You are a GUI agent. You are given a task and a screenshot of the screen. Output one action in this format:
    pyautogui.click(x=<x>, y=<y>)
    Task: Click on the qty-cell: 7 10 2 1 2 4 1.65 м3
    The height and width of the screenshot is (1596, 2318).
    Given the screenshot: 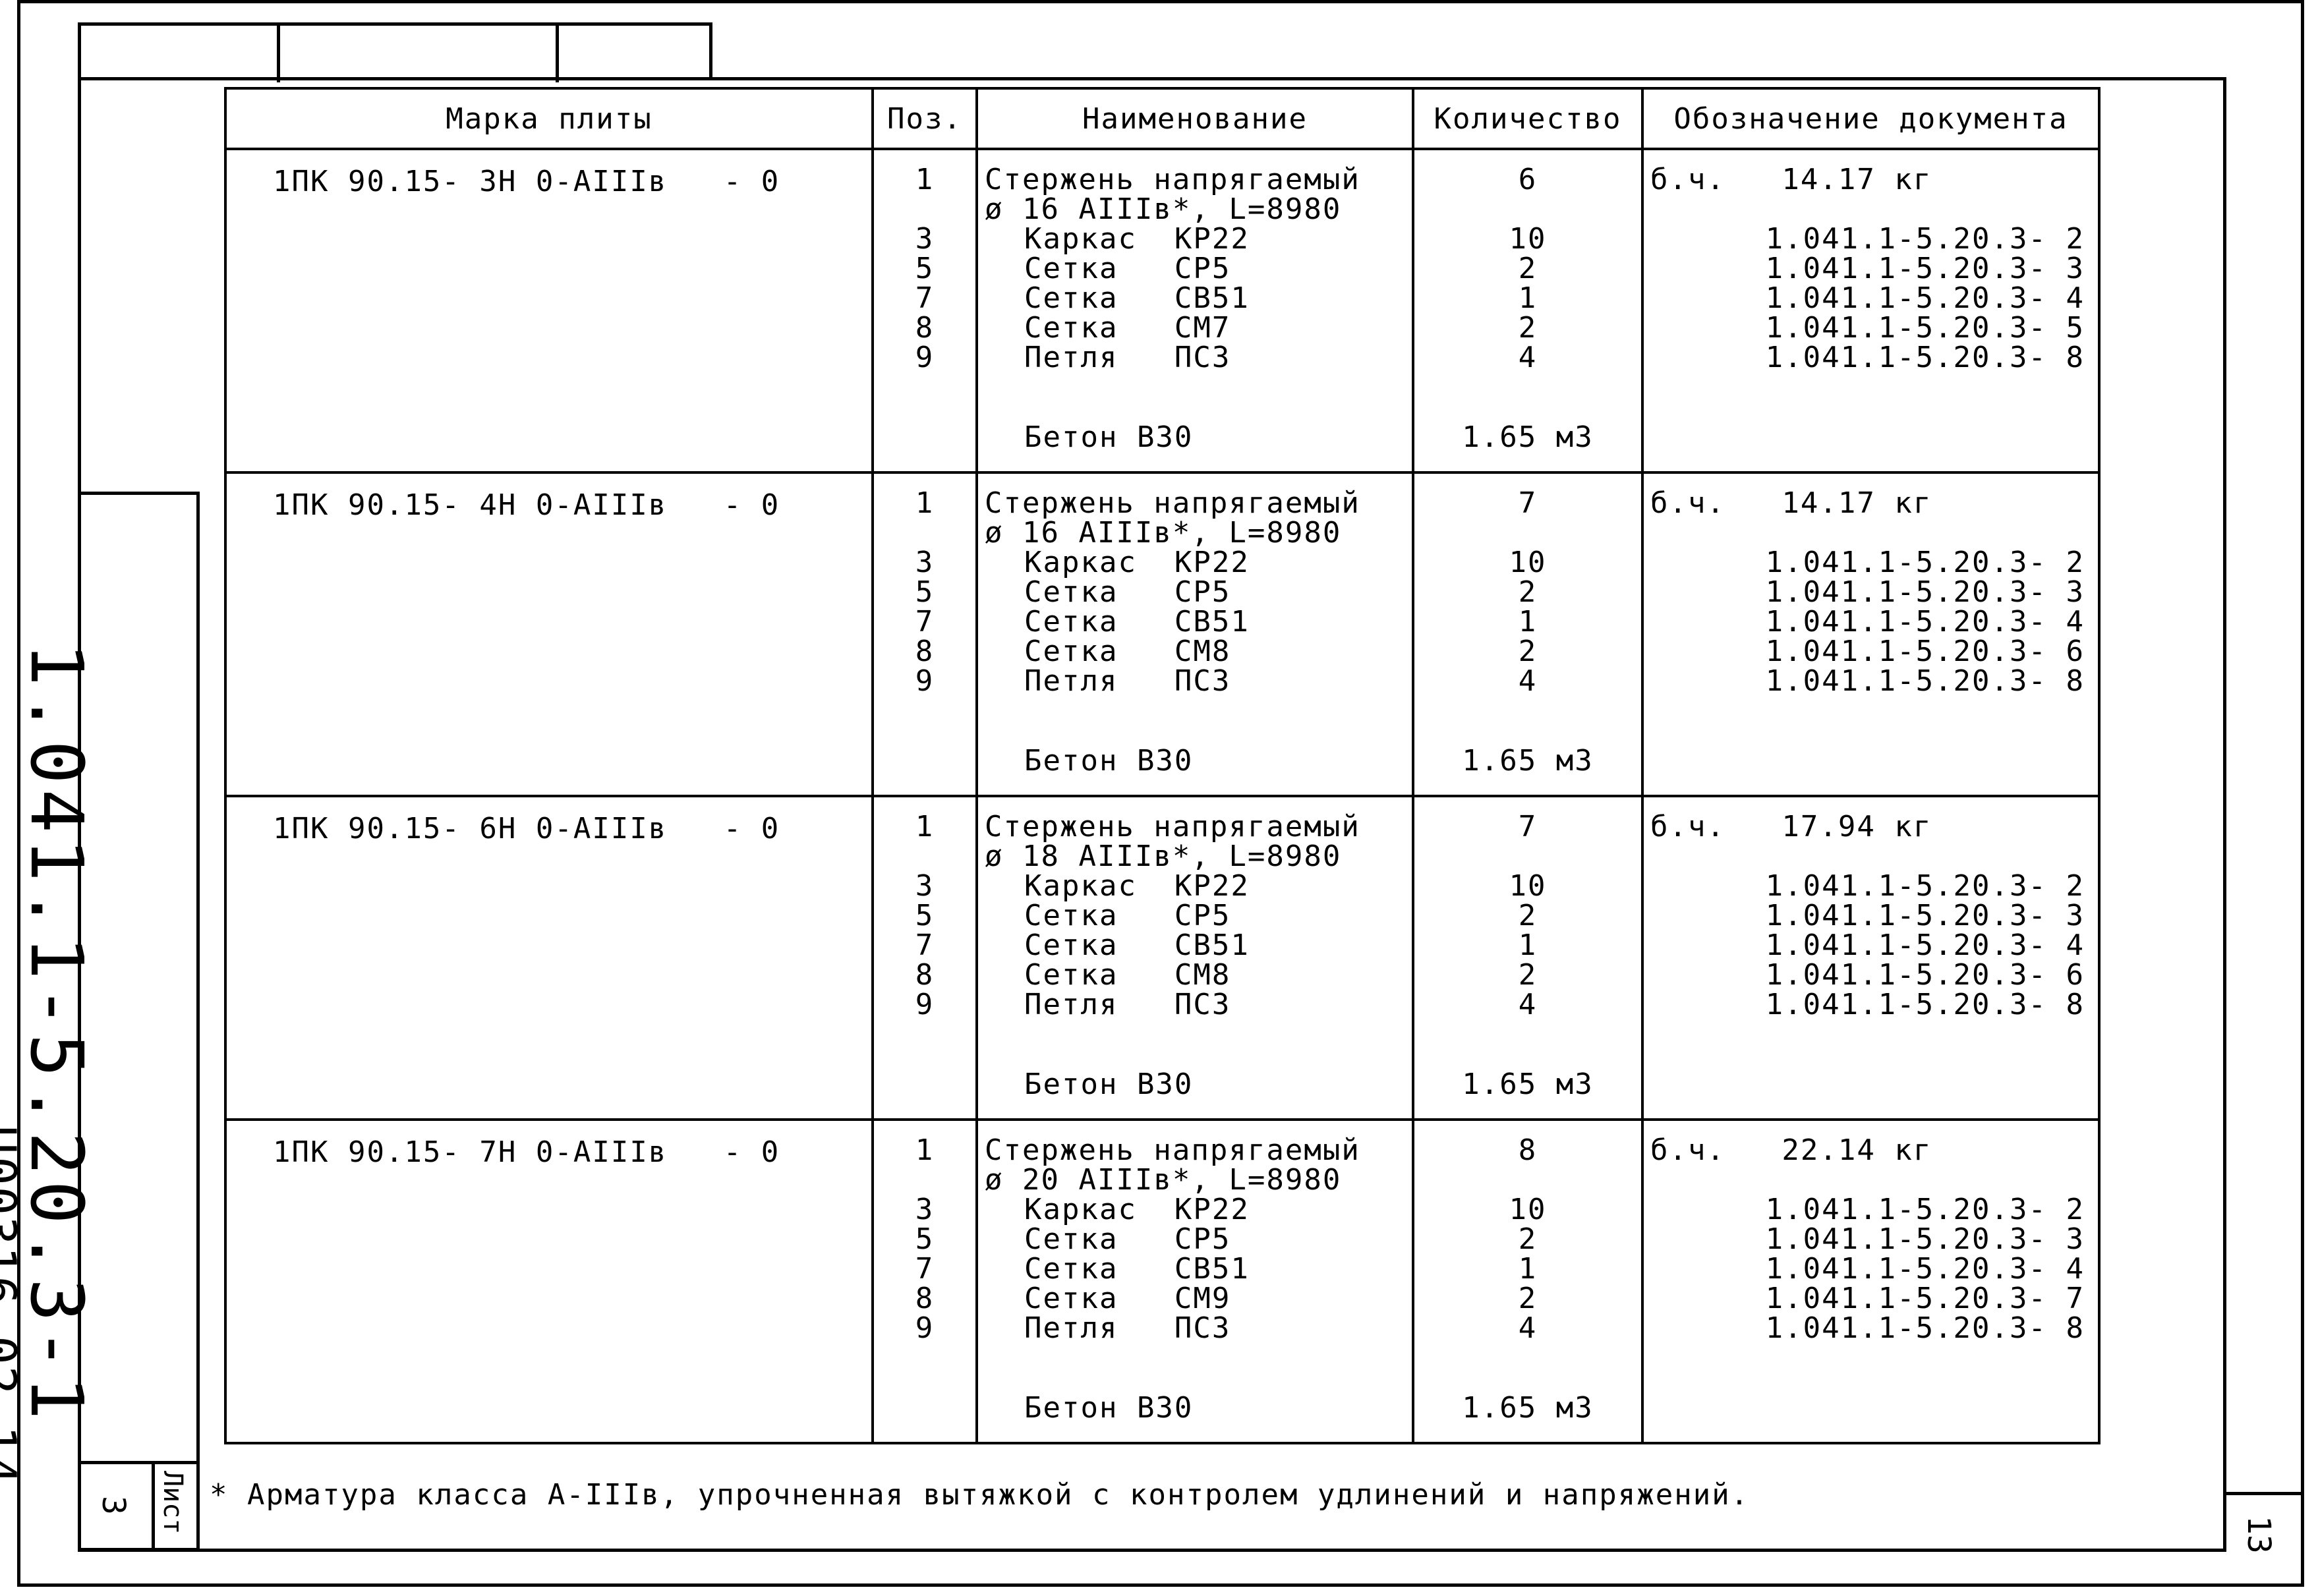 What is the action you would take?
    pyautogui.click(x=1528, y=634)
    